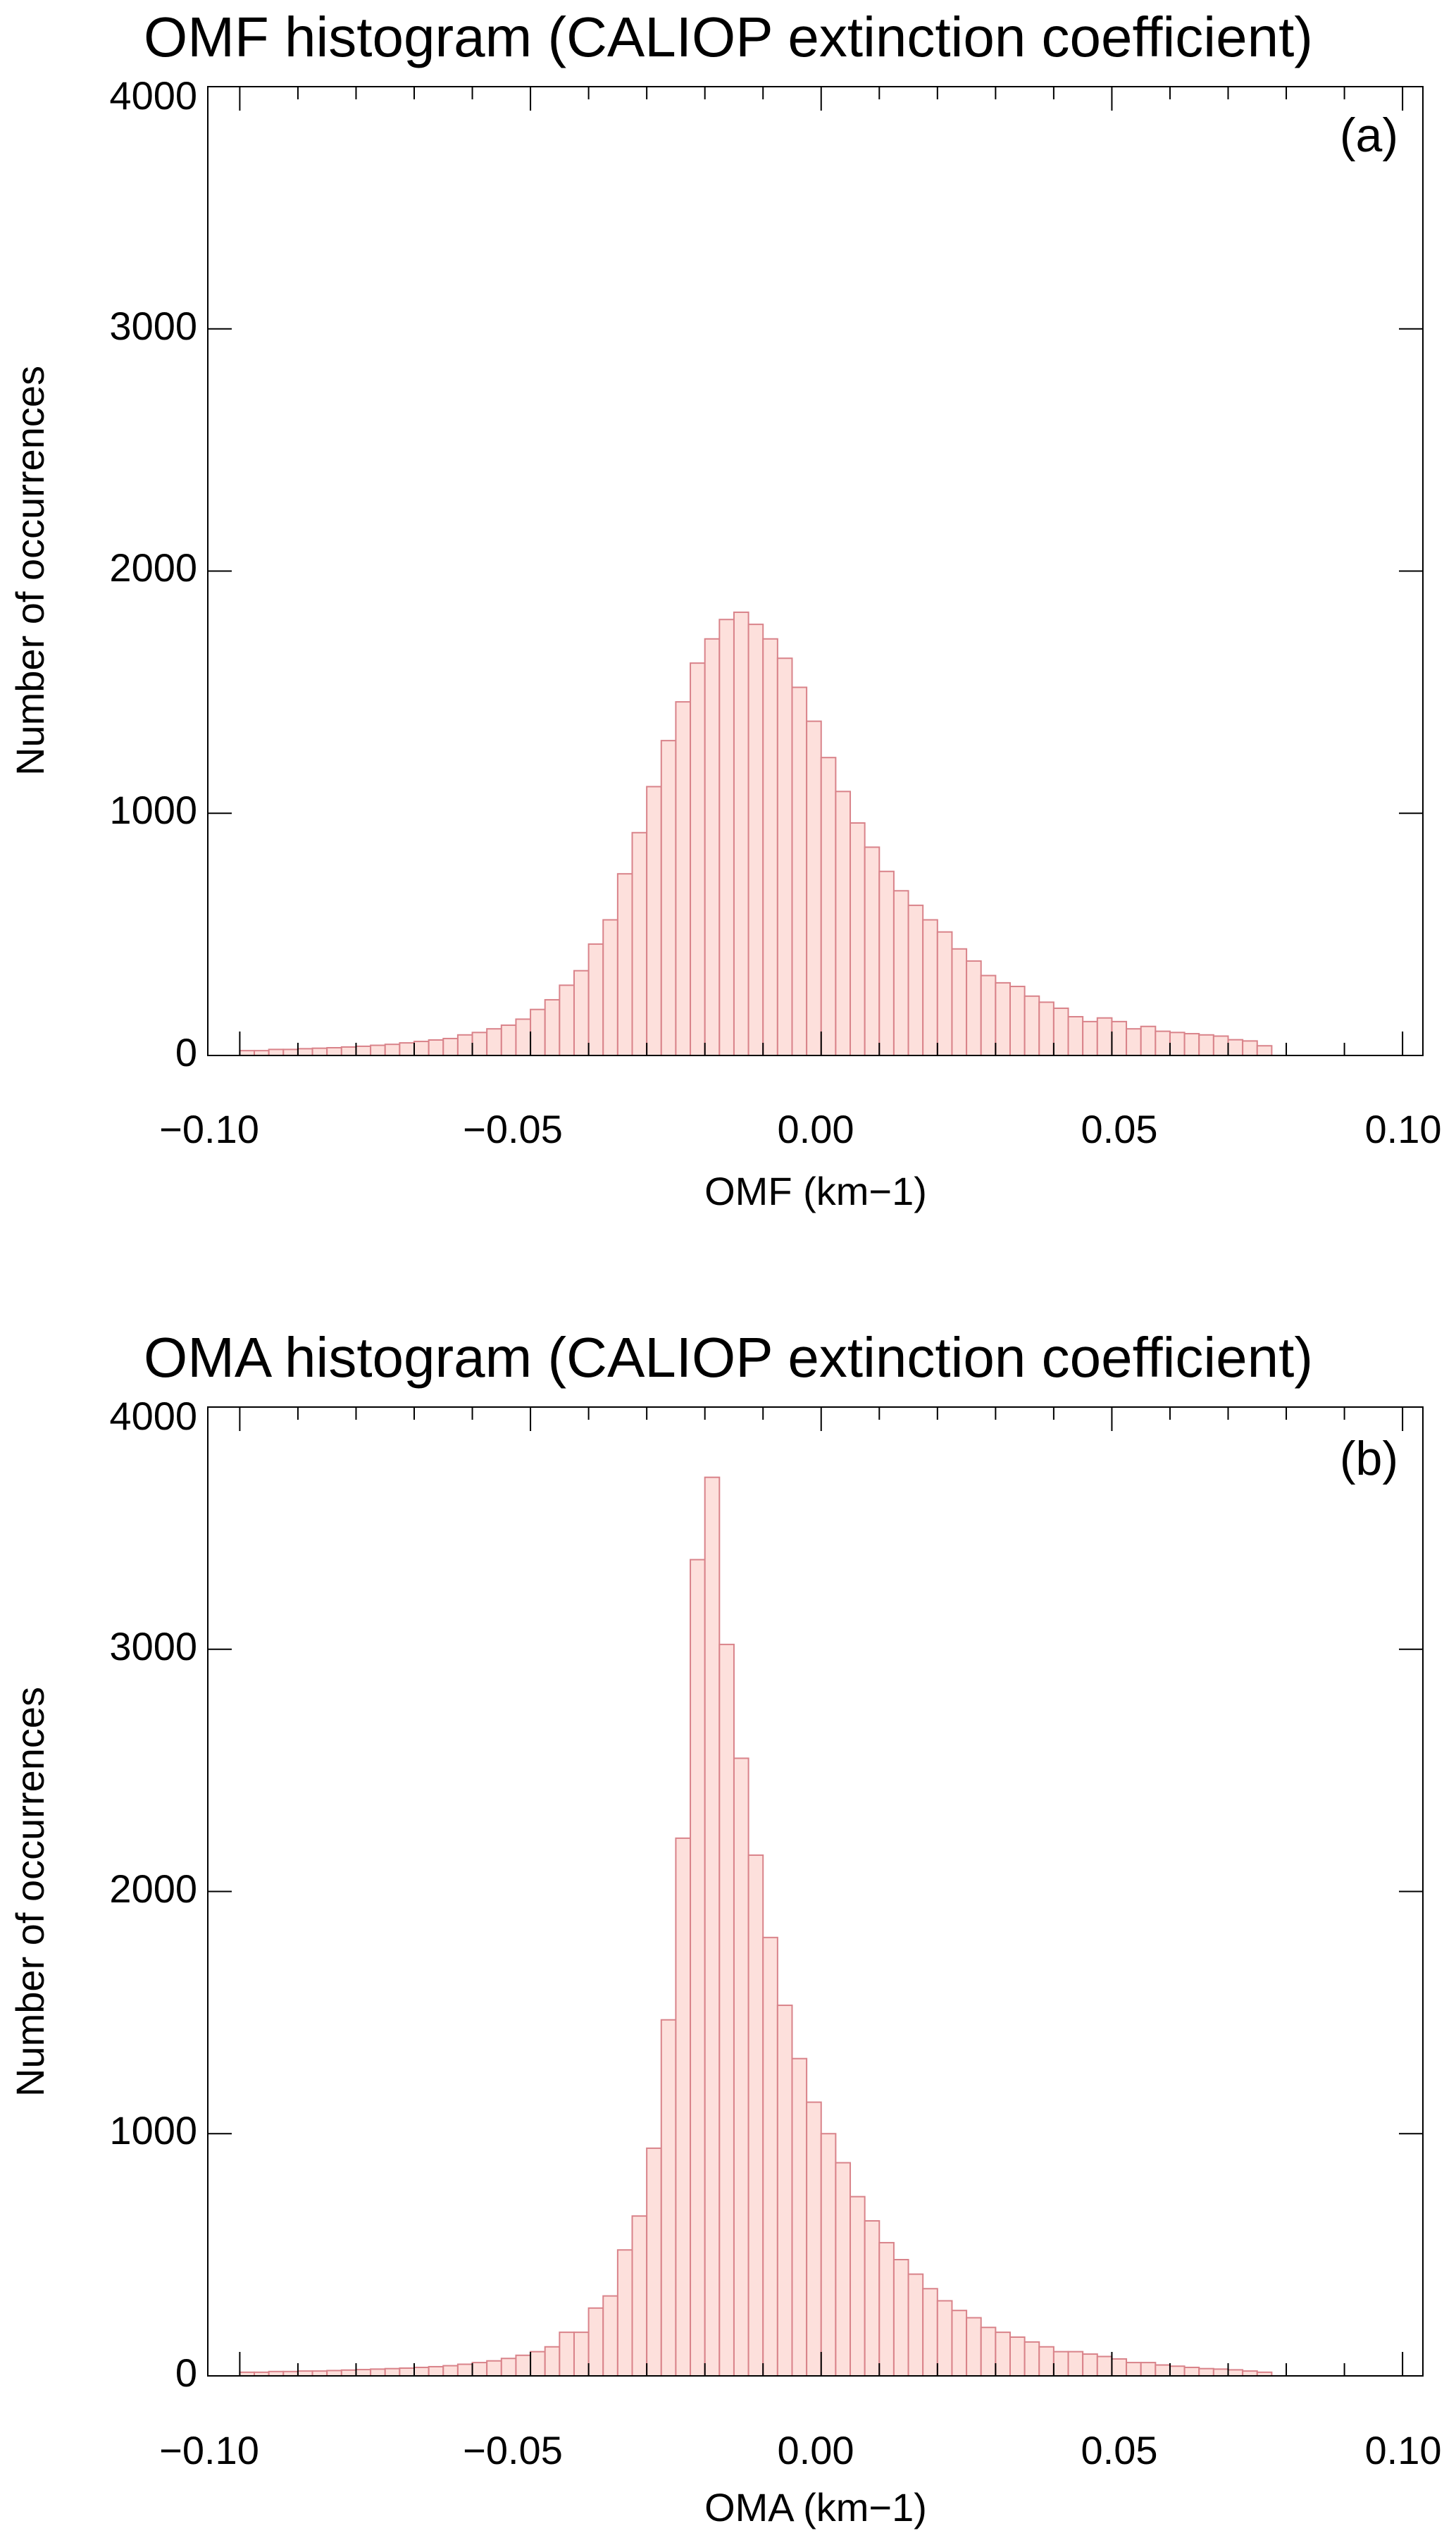 The height and width of the screenshot is (2533, 1456). I want to click on y-tick-label: 4000, so click(153, 95).